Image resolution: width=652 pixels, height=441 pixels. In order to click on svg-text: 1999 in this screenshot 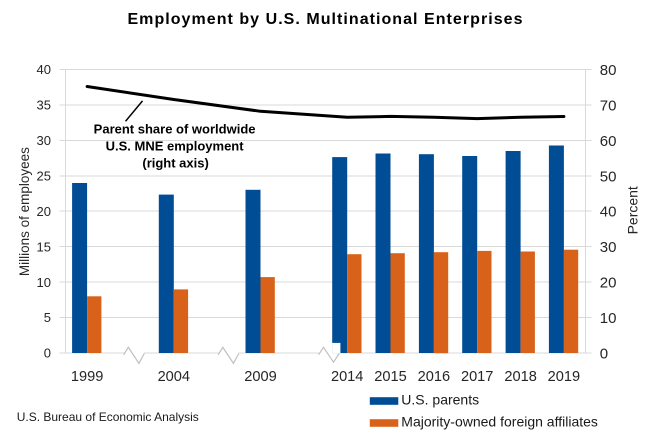, I will do `click(87, 377)`.